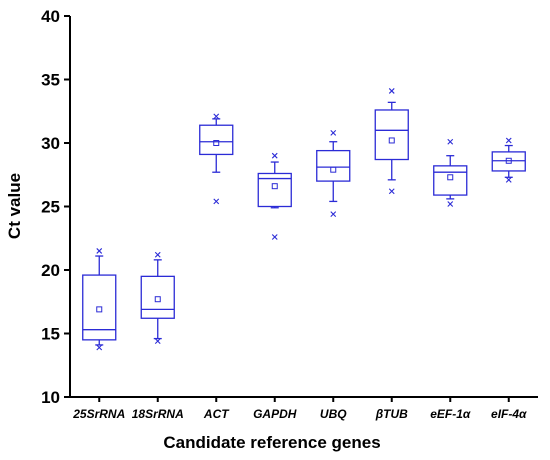 This screenshot has width=550, height=460. Describe the element at coordinates (50, 334) in the screenshot. I see `y-tick-label: 15` at that location.